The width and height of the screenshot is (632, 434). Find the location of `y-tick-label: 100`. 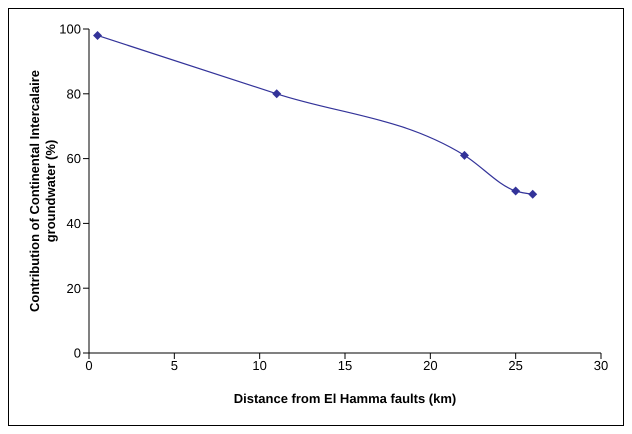

y-tick-label: 100 is located at coordinates (70, 29).